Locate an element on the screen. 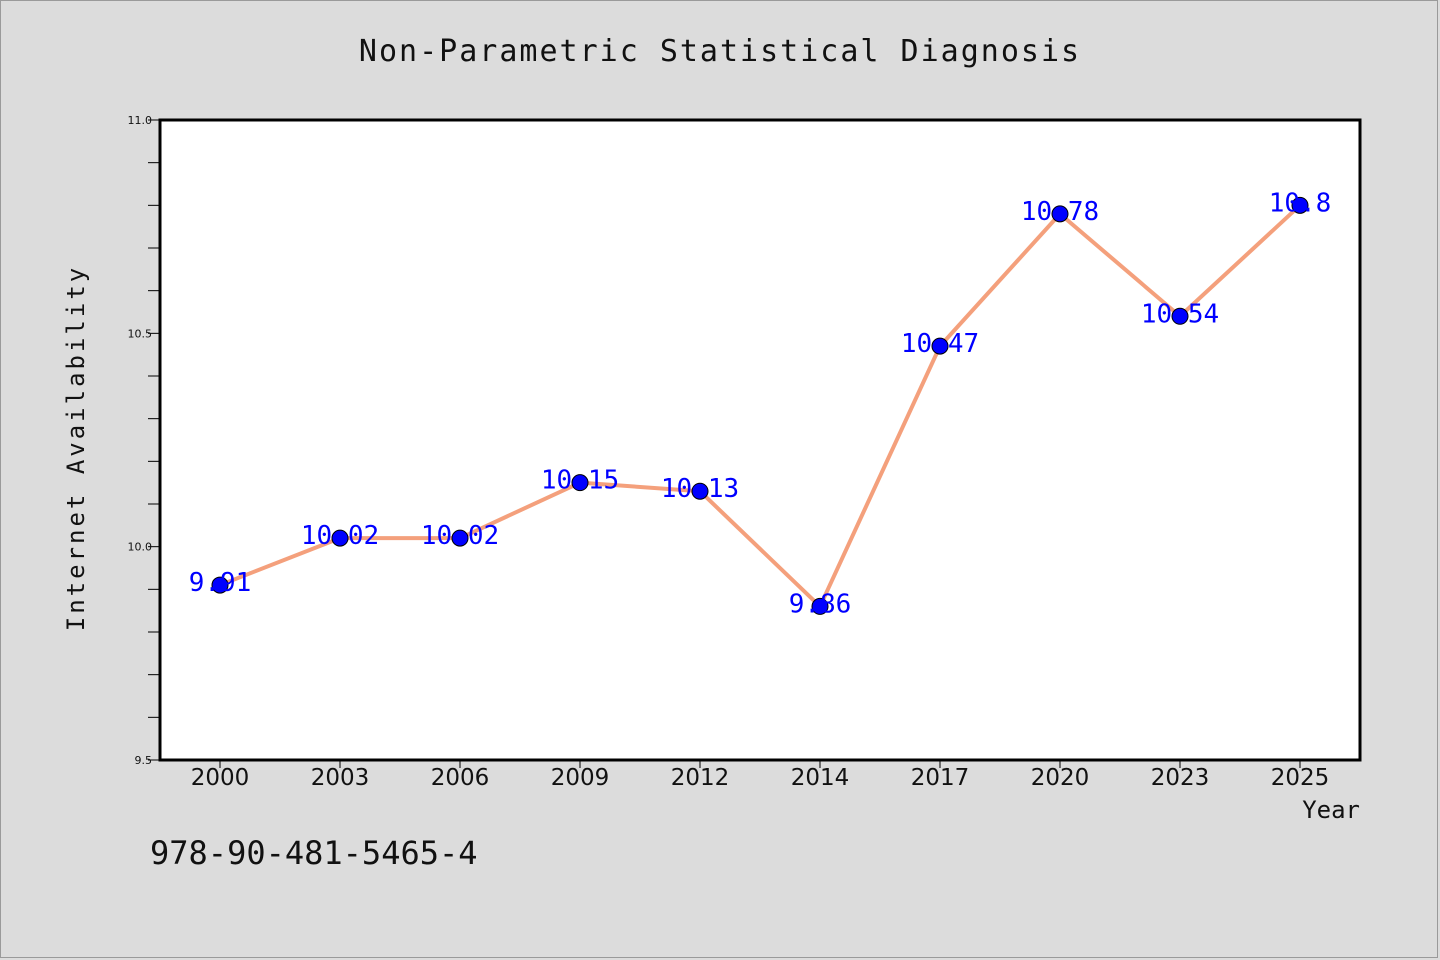 This screenshot has height=960, width=1440. x-tick-label: 2000 is located at coordinates (220, 778).